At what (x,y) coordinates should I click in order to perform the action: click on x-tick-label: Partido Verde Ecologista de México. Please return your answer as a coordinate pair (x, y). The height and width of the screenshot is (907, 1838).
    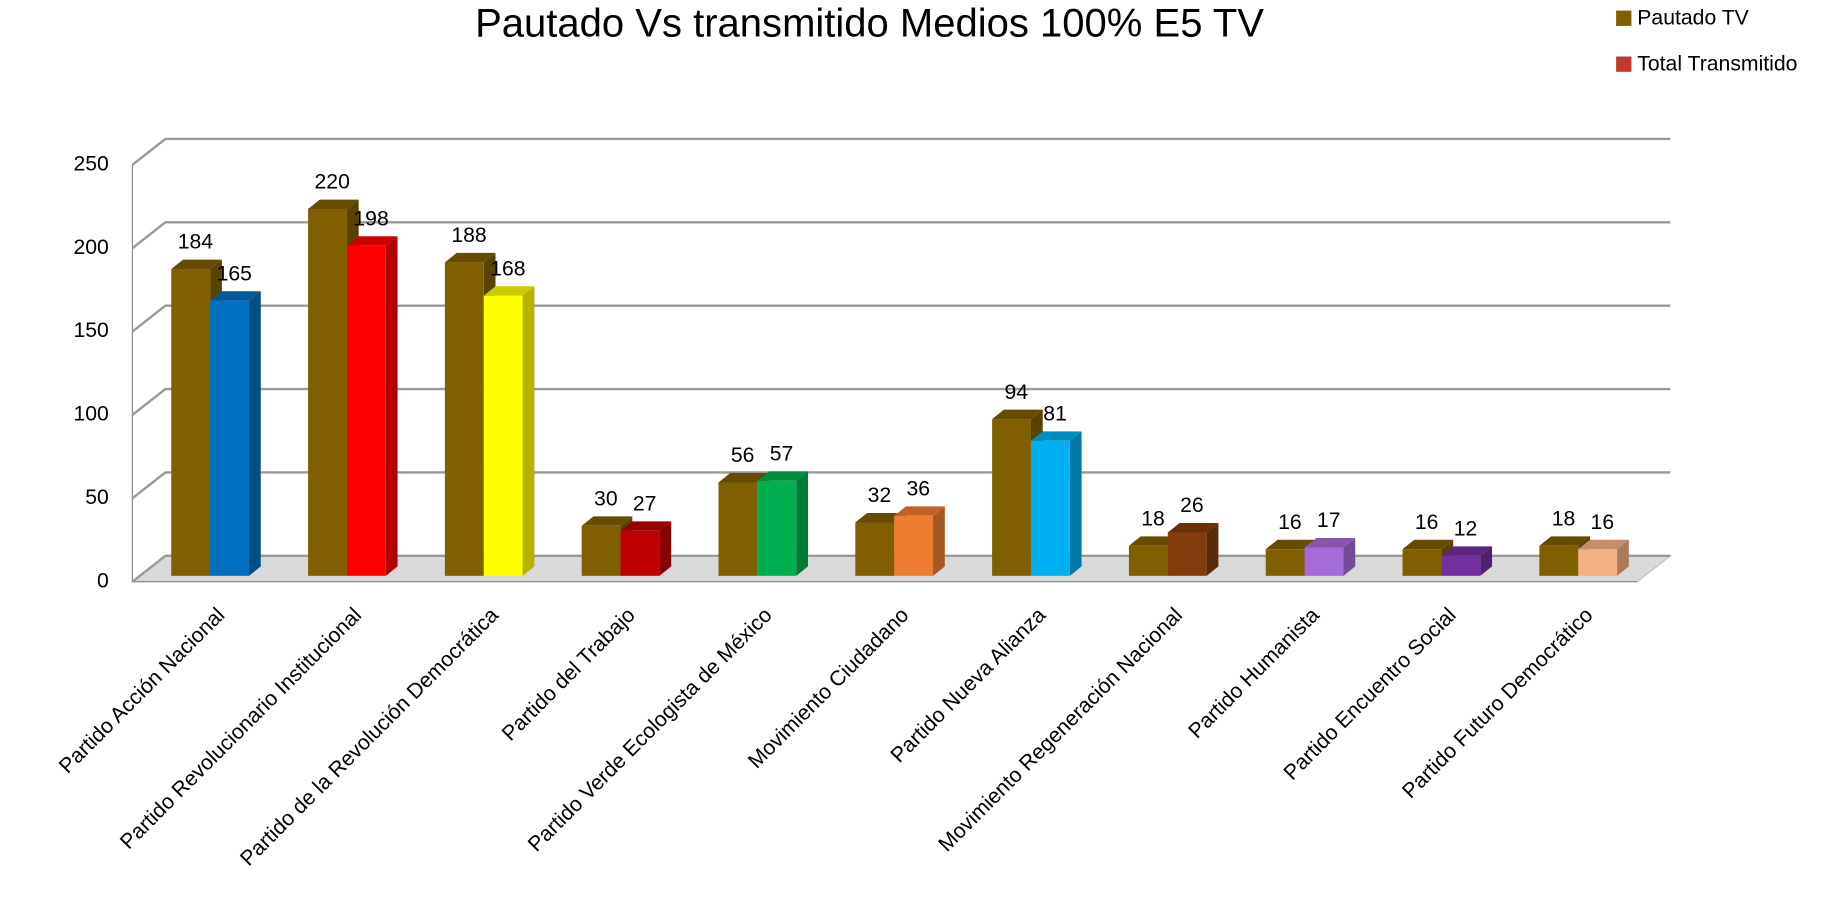
    Looking at the image, I should click on (650, 730).